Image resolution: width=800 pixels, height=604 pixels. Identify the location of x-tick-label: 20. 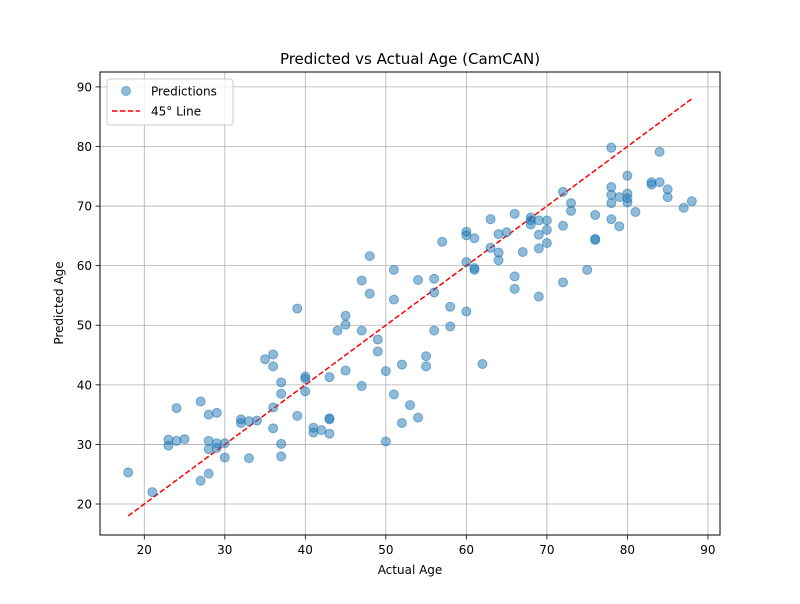
(144, 550).